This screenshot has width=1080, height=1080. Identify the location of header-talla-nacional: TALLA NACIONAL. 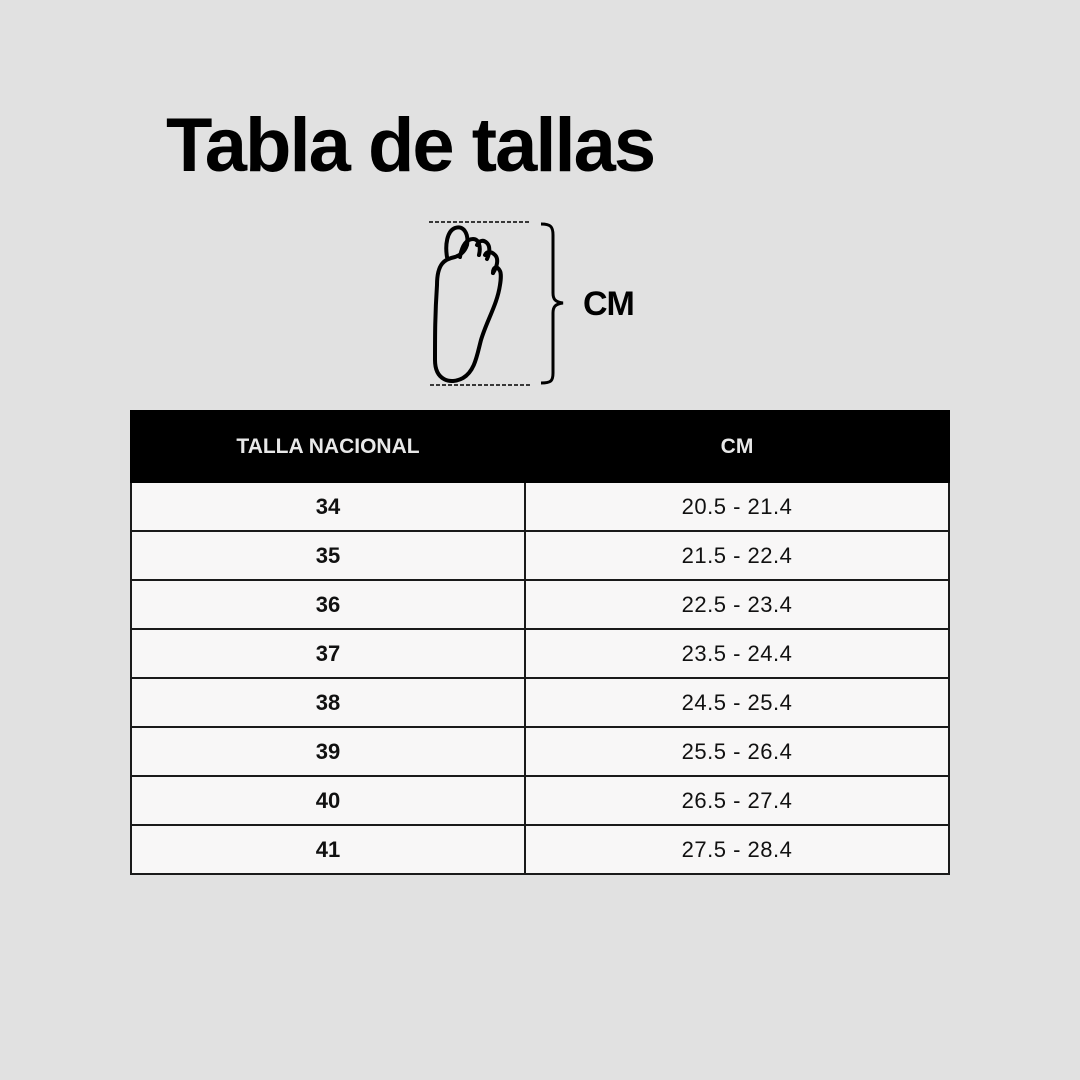
(328, 446).